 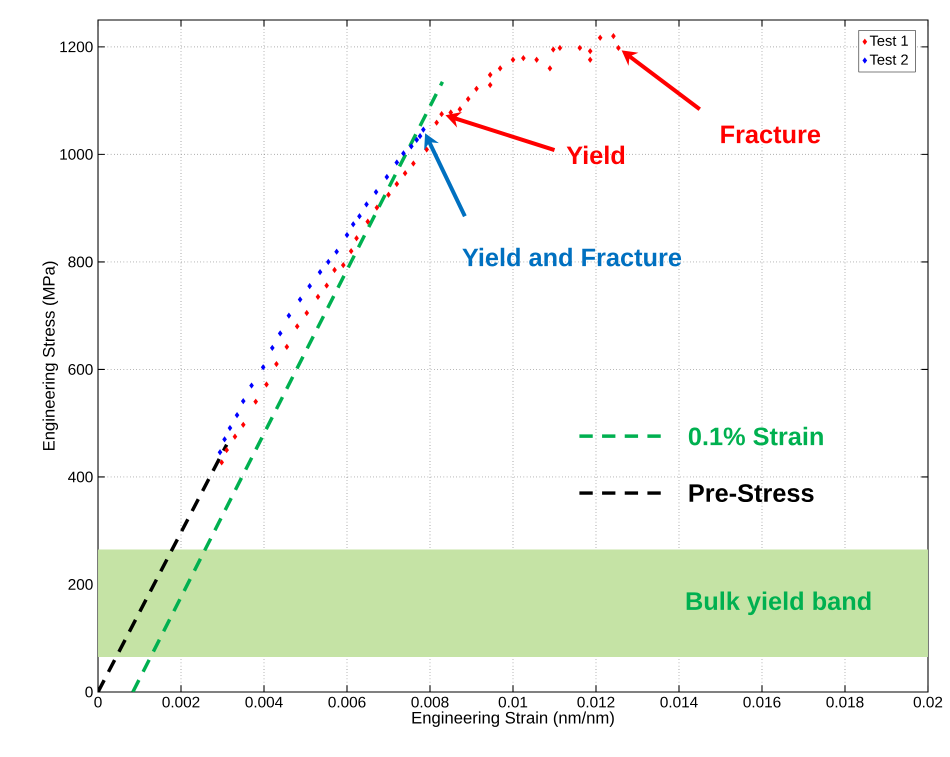 I want to click on legend-label: Test 2, so click(x=889, y=59).